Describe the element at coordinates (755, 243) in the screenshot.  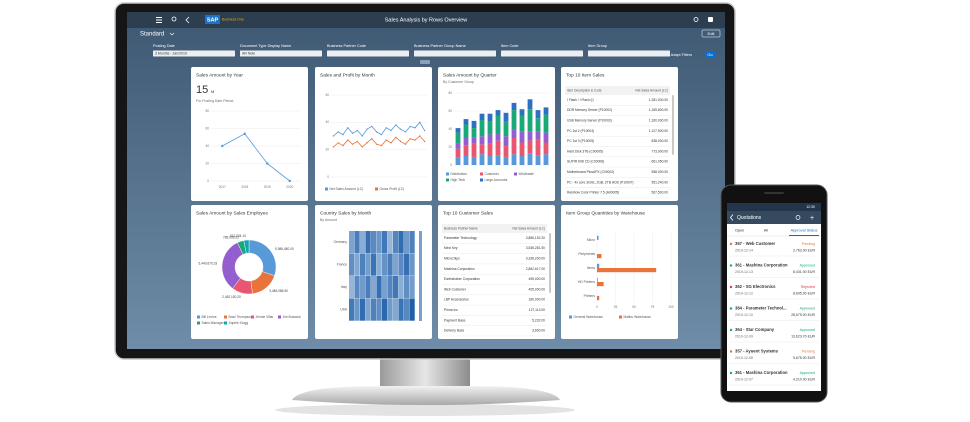
I see `item-title: 357 - Web Customer` at that location.